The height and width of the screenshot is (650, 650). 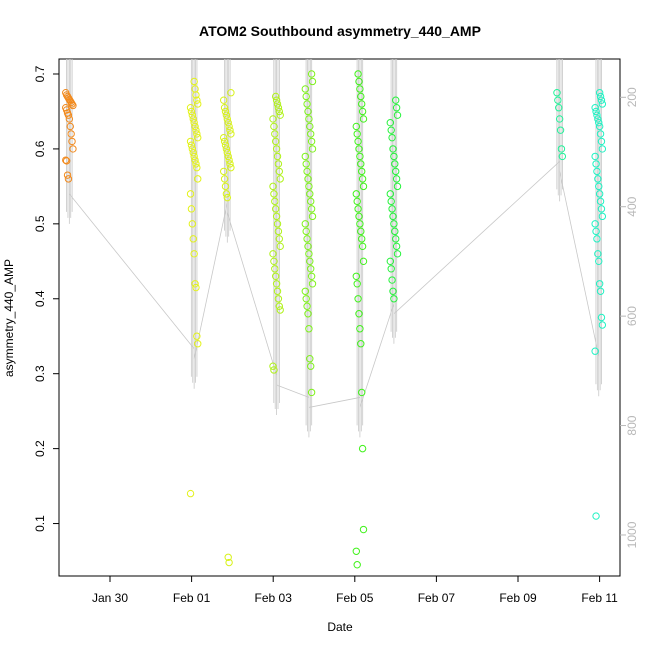 What do you see at coordinates (40, 148) in the screenshot?
I see `y-tick-label: 0.6` at bounding box center [40, 148].